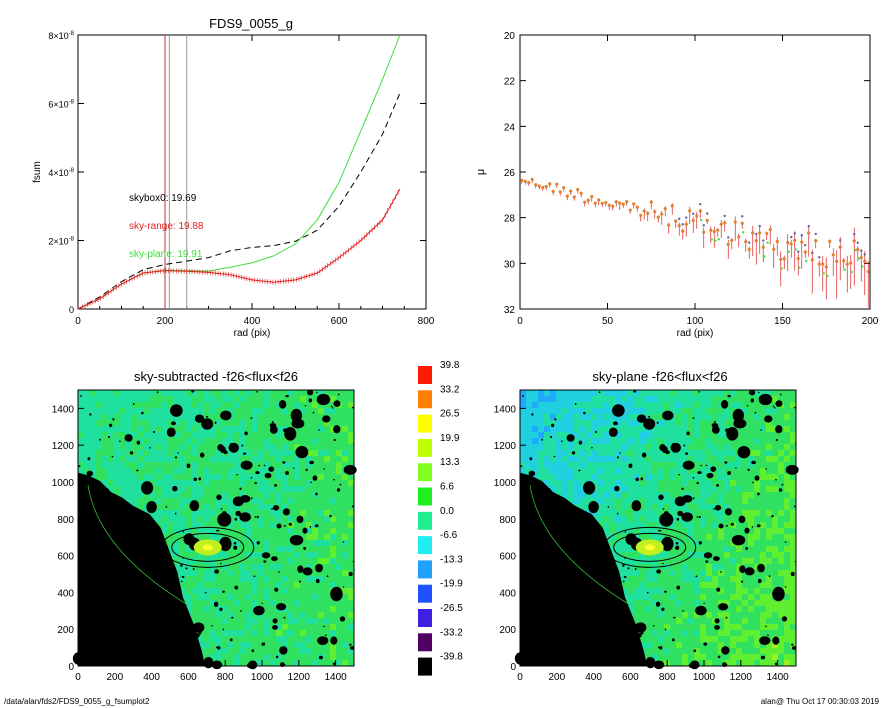 The width and height of the screenshot is (885, 708). Describe the element at coordinates (795, 249) in the screenshot. I see `sky-plane-point` at that location.